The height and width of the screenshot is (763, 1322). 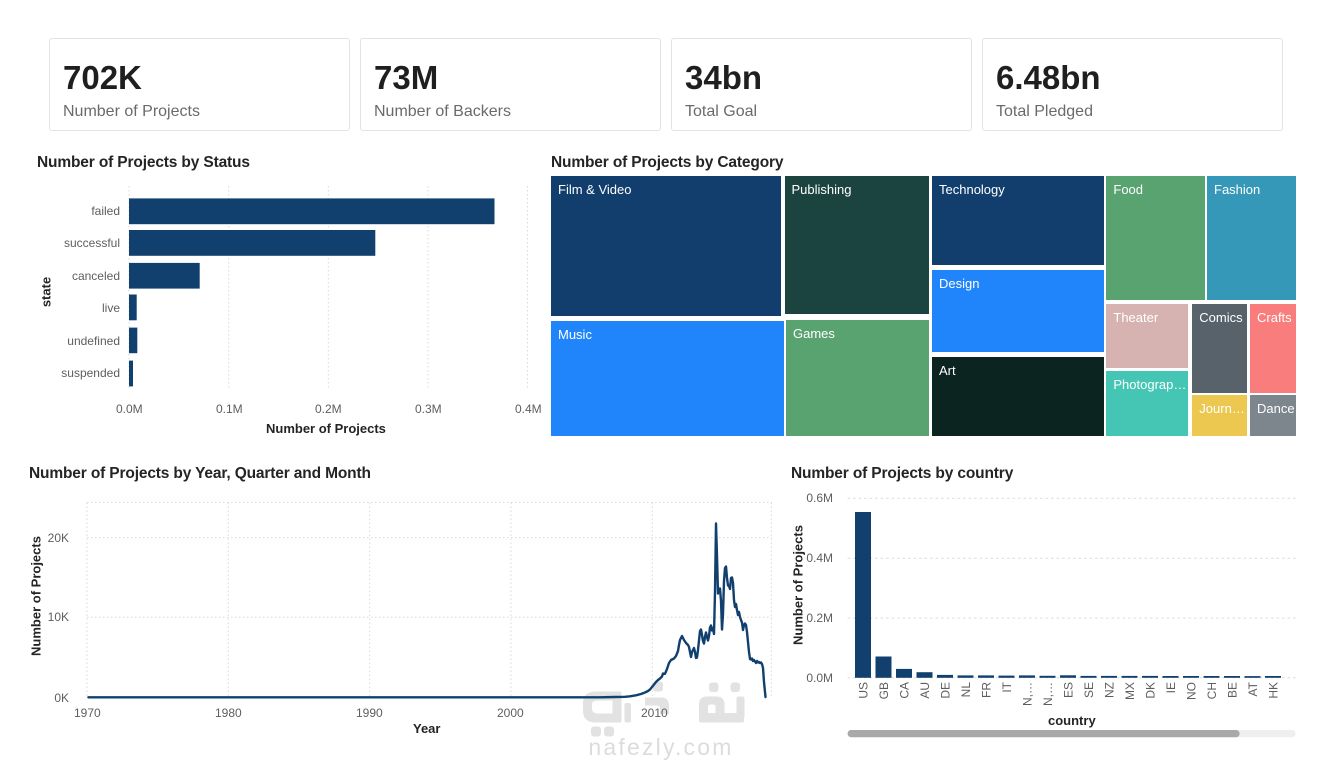 I want to click on svg-text: DK, so click(x=1151, y=690).